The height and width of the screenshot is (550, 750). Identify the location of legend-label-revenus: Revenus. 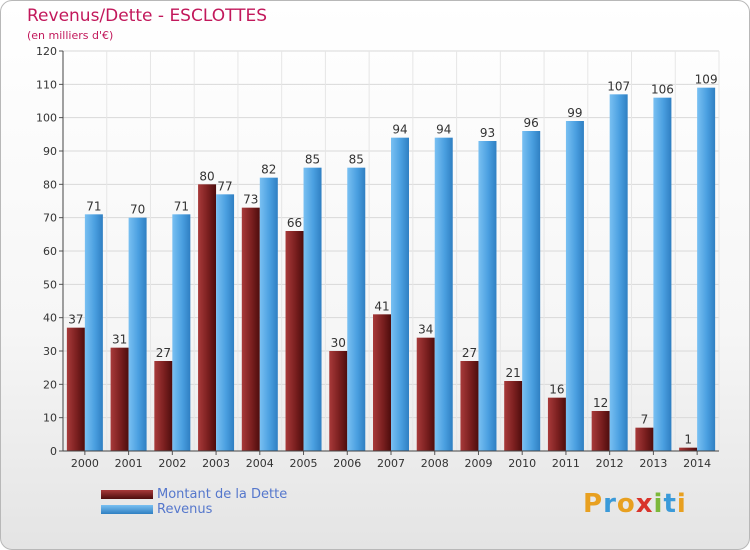
(185, 509).